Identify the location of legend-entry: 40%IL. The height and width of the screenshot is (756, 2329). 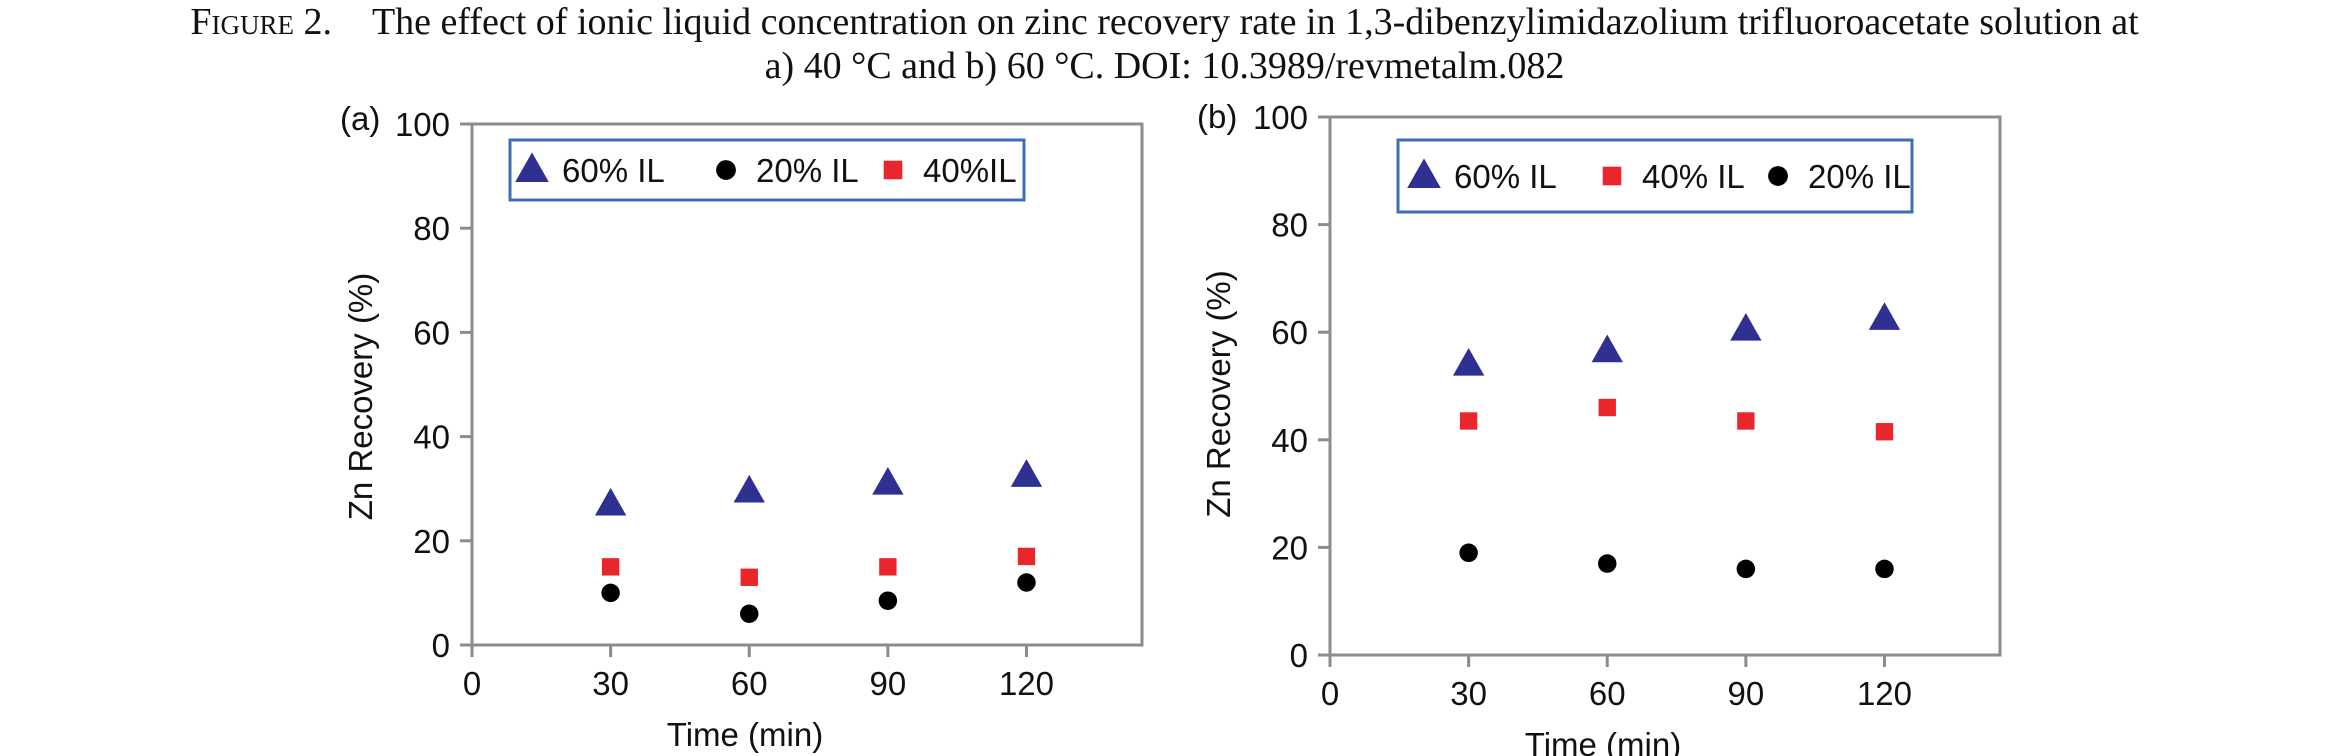
(970, 170).